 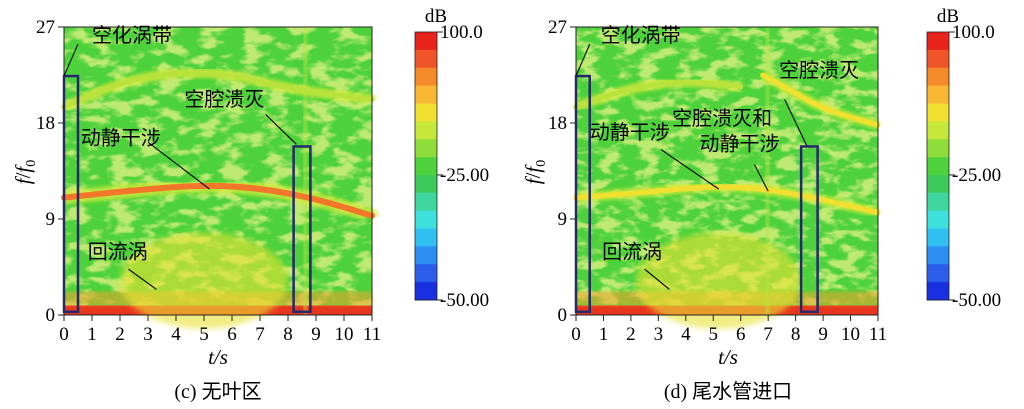 I want to click on band-yellow-green, so click(x=218, y=90).